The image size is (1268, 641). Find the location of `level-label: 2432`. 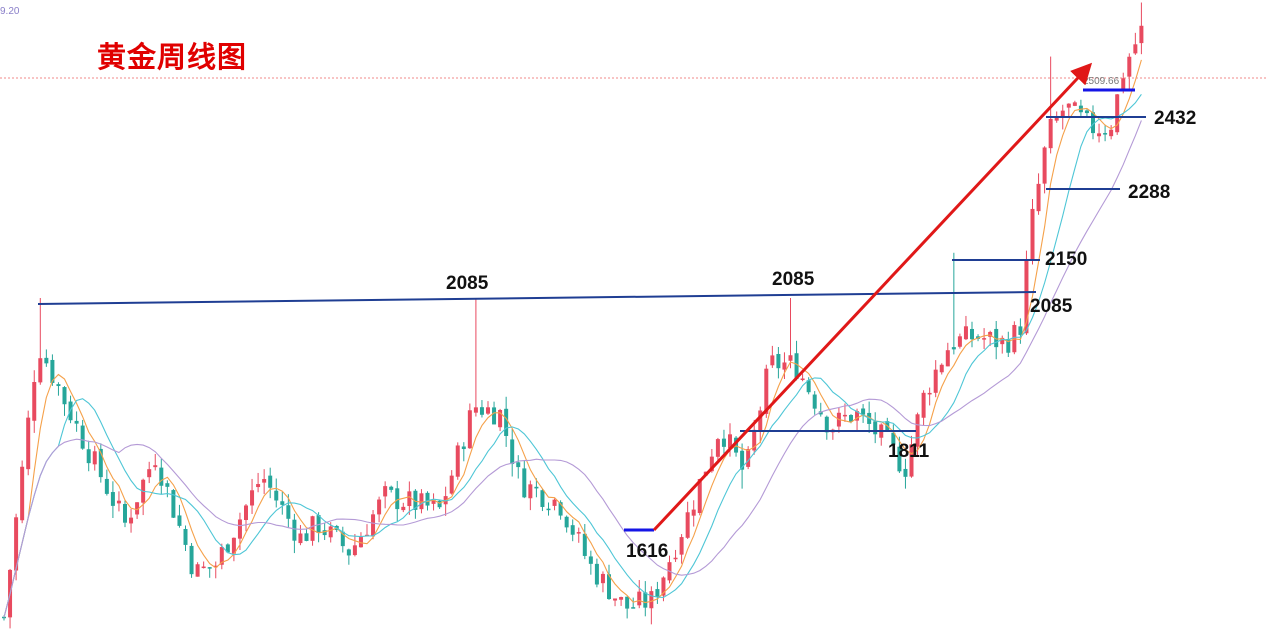

level-label: 2432 is located at coordinates (1175, 118).